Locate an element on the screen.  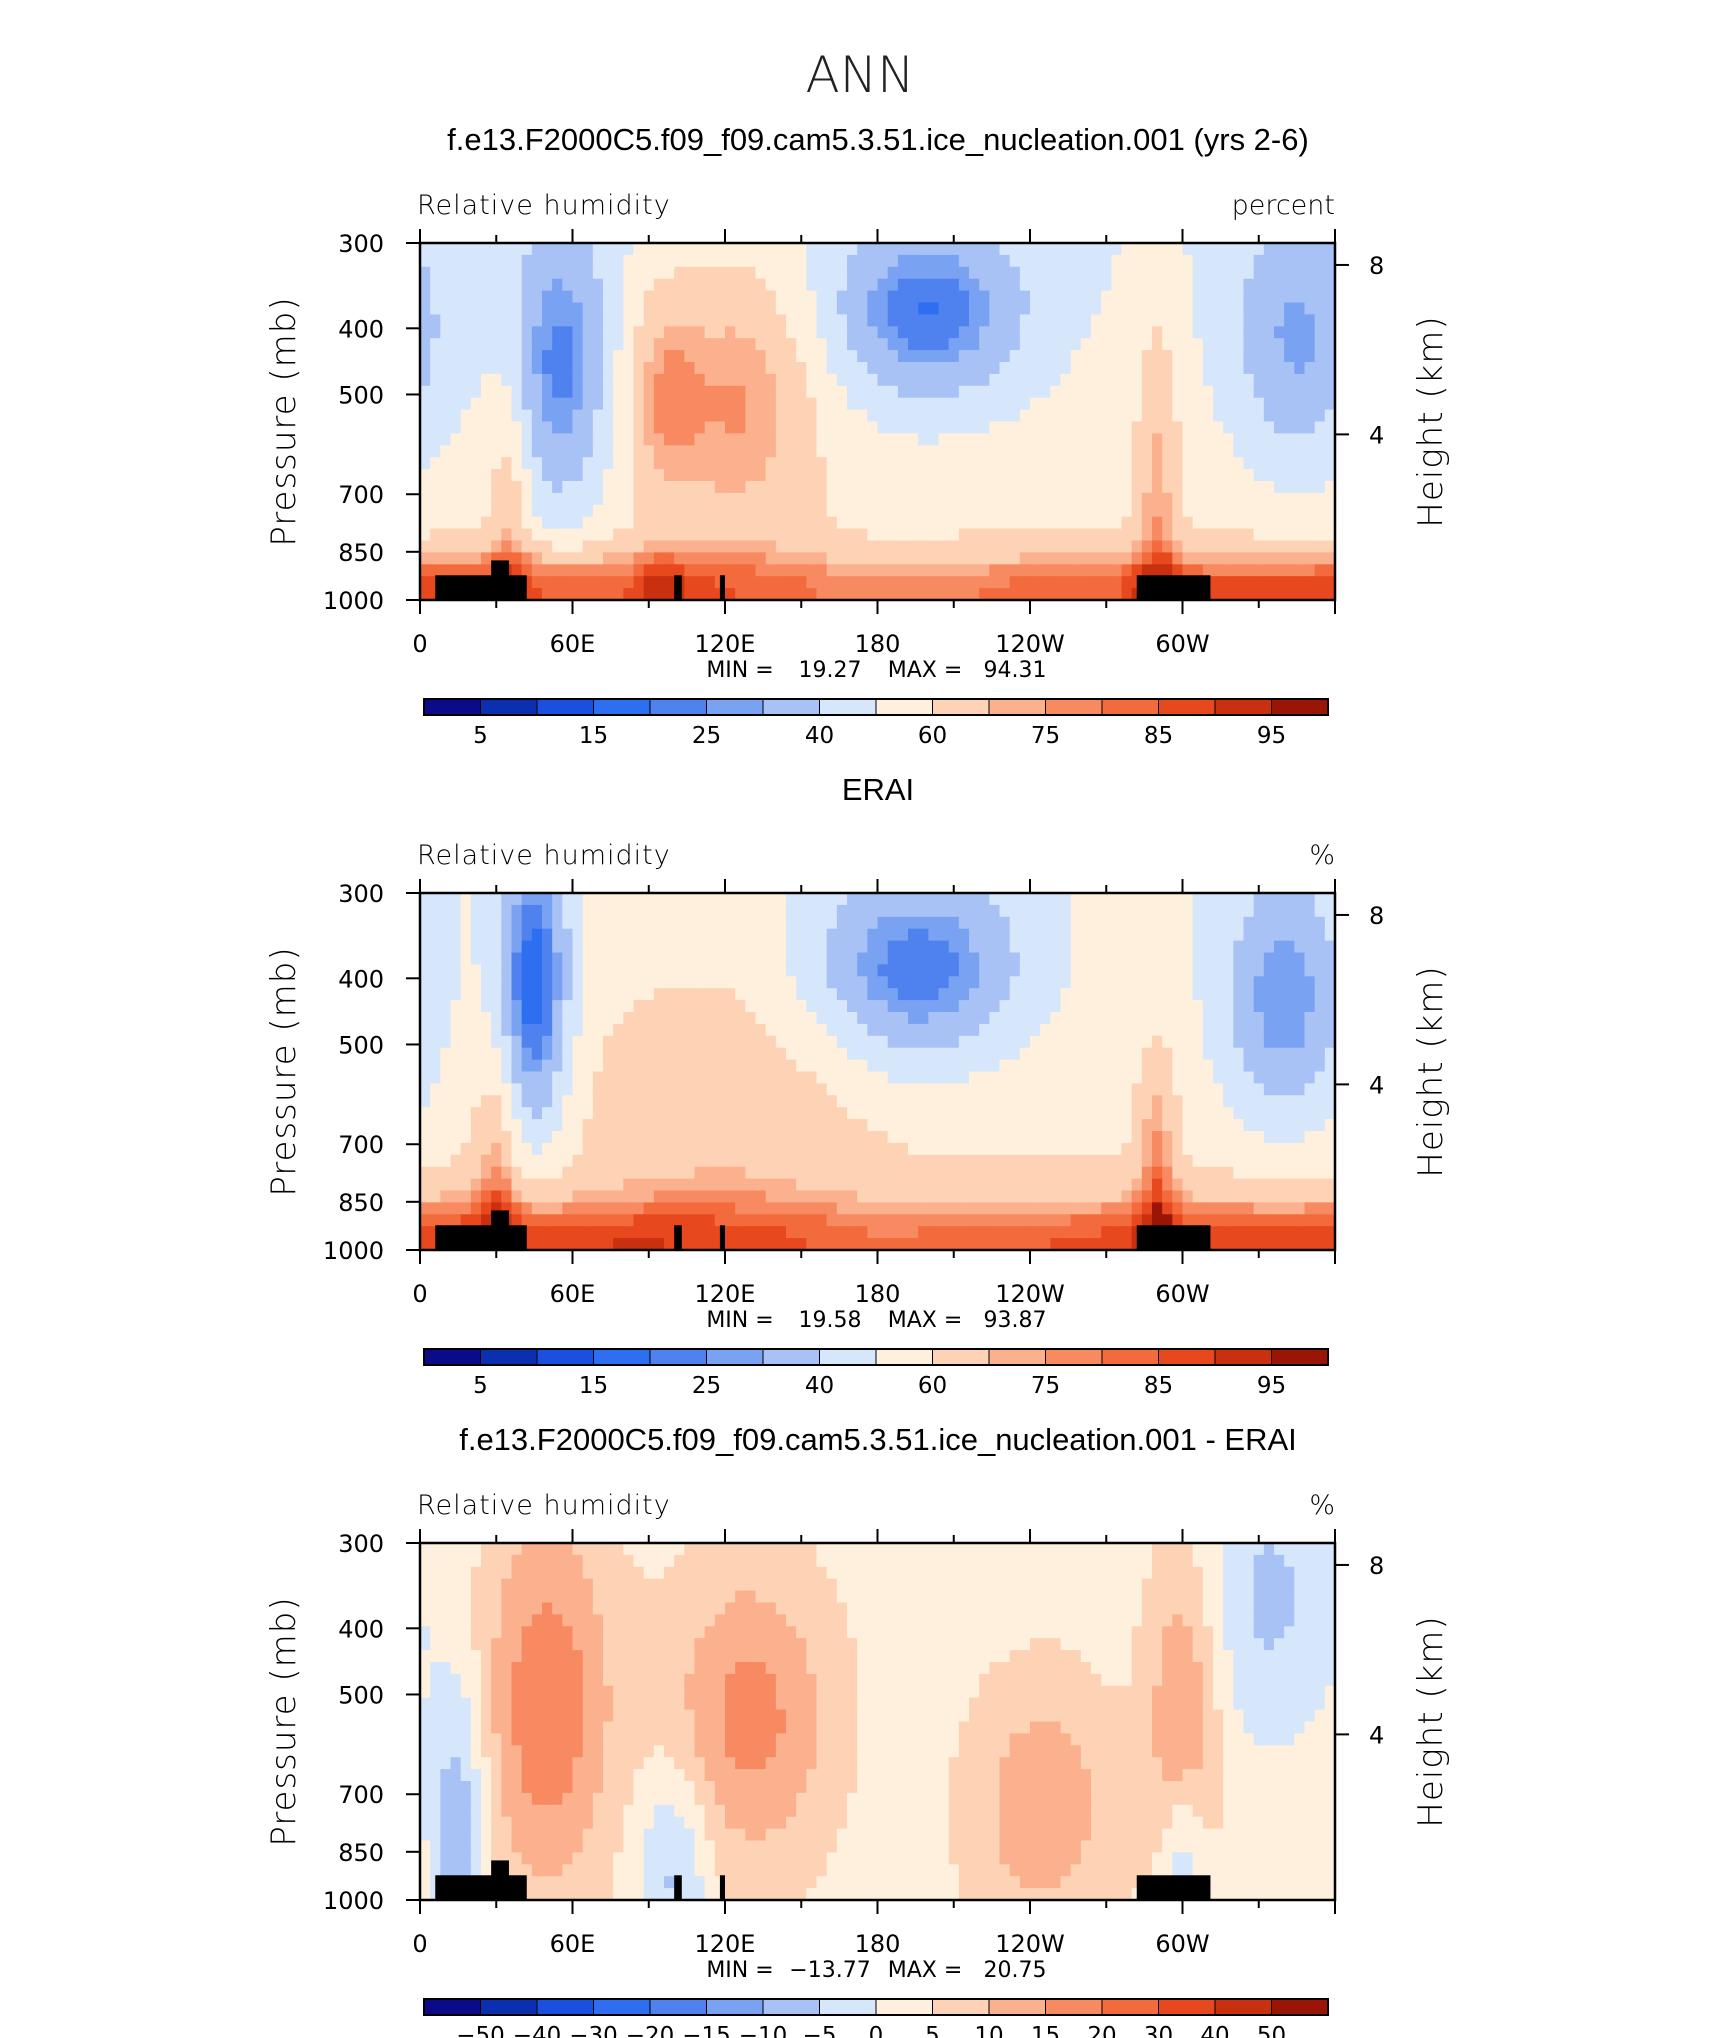
panel-right-label: percent is located at coordinates (1283, 205).